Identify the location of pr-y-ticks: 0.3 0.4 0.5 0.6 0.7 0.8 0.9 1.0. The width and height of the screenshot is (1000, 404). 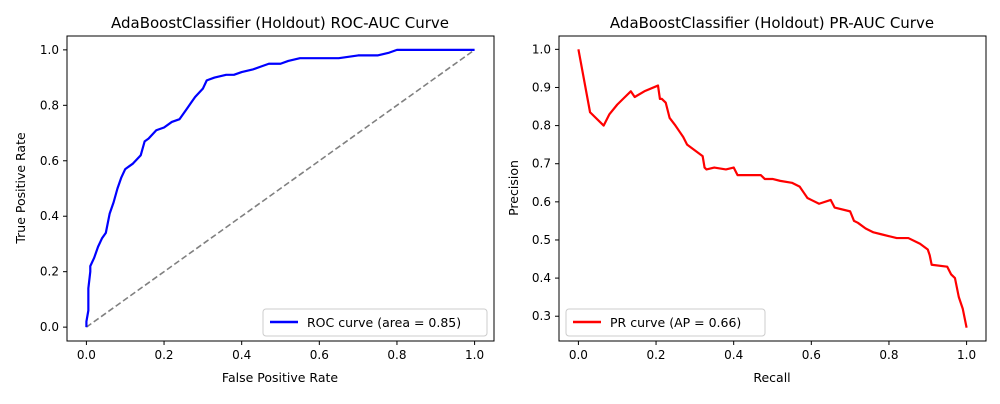
(545, 182).